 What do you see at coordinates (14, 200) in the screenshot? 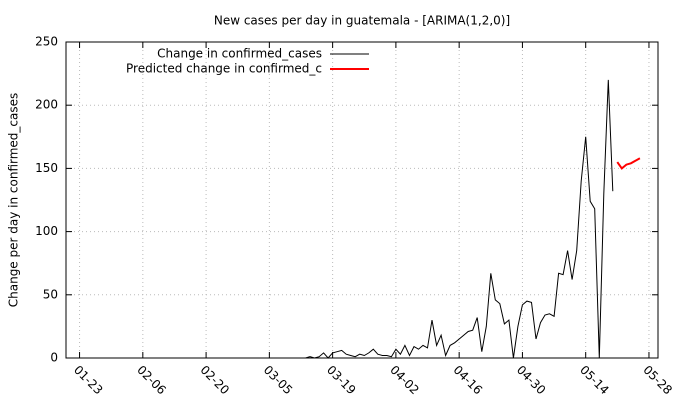
I see `y-axis-label: Change per day in confirmed_cases` at bounding box center [14, 200].